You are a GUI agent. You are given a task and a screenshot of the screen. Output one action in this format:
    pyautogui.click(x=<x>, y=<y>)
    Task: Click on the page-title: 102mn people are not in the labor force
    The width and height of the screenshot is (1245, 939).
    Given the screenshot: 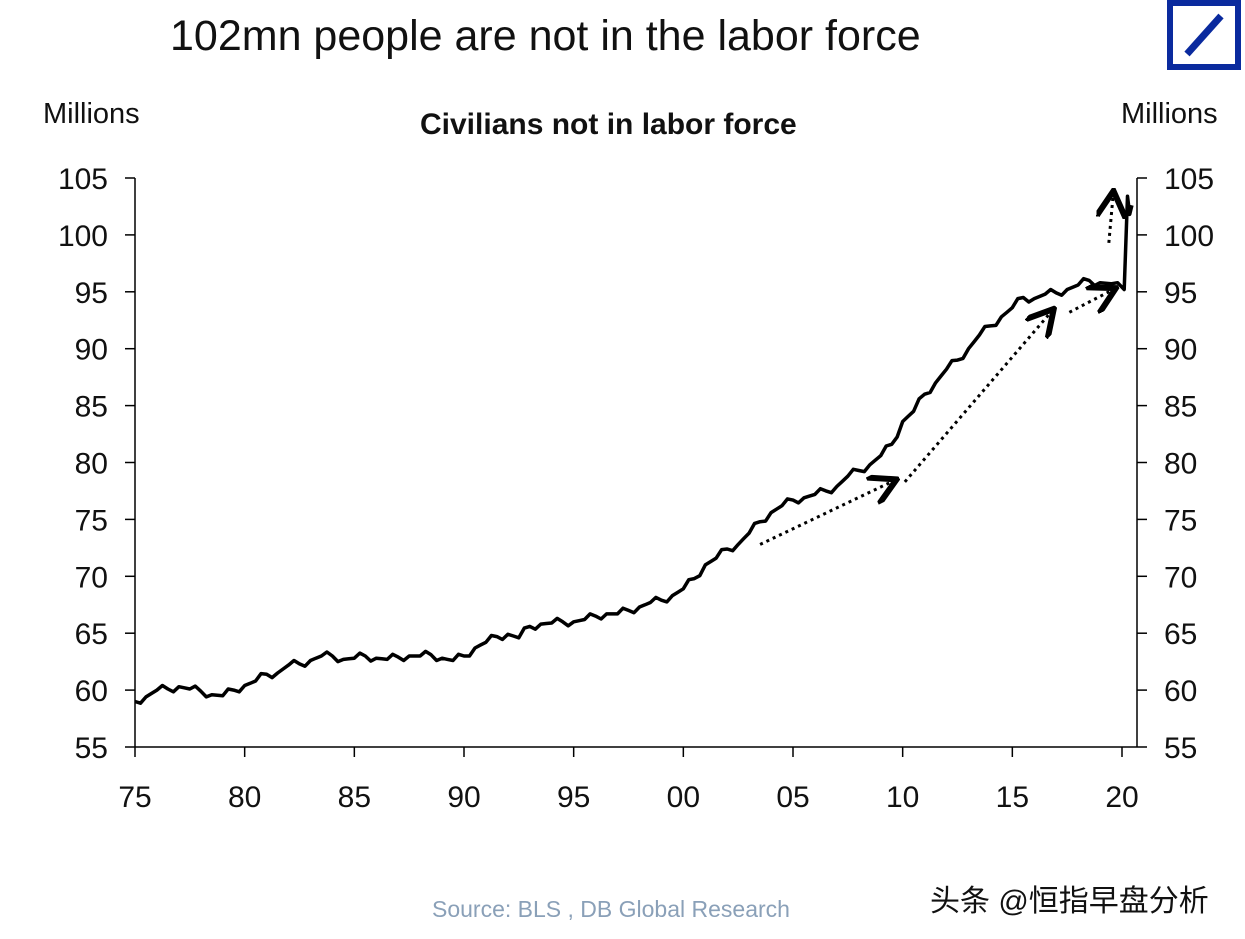 What is the action you would take?
    pyautogui.click(x=545, y=36)
    